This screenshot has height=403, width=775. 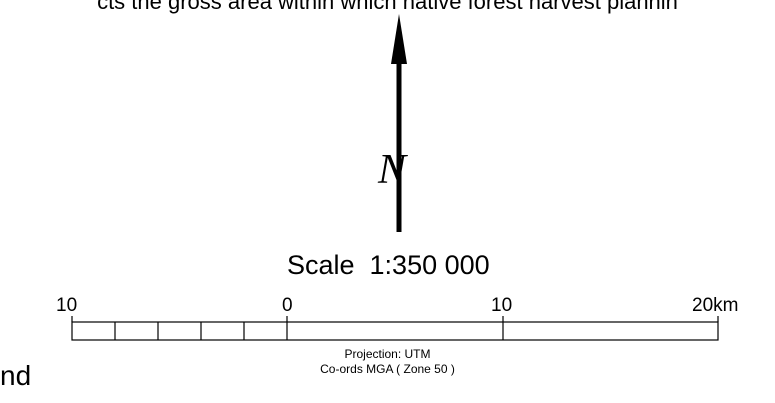 What do you see at coordinates (16, 375) in the screenshot?
I see `legend-fragment-text: nd` at bounding box center [16, 375].